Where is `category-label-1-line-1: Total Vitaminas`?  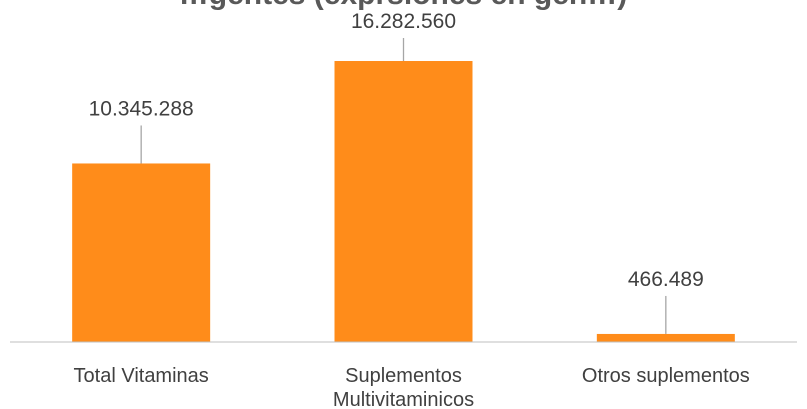 category-label-1-line-1: Total Vitaminas is located at coordinates (141, 376).